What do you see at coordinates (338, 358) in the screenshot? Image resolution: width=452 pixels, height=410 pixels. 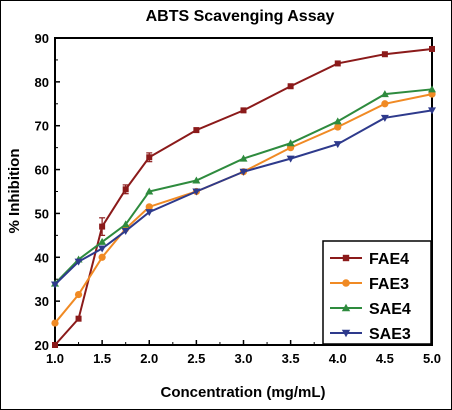 I see `x-tick-label: 4.0` at bounding box center [338, 358].